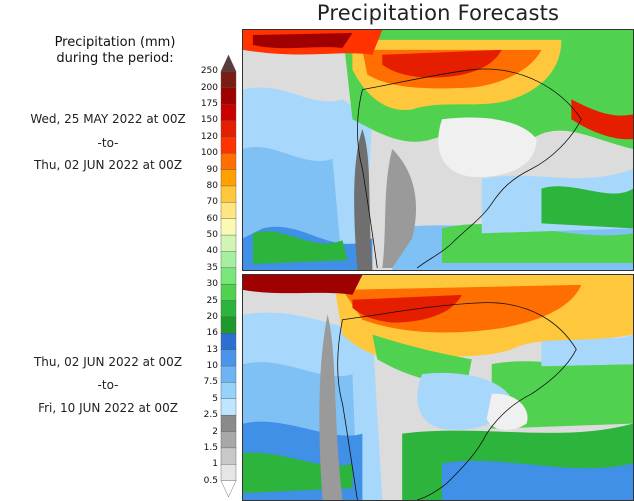 Image resolution: width=634 pixels, height=501 pixels. I want to click on colorbar-tick-label: 16, so click(212, 333).